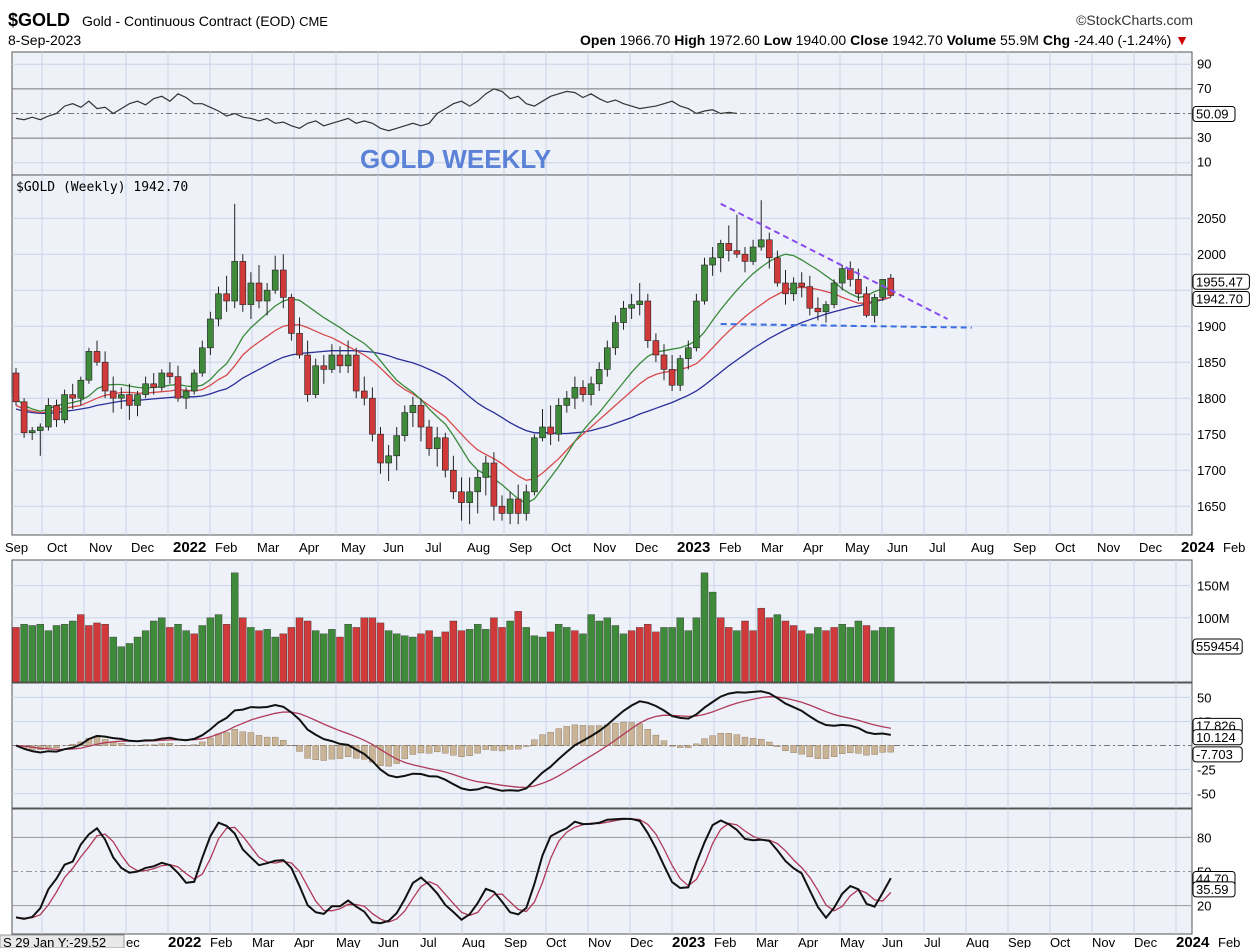 The image size is (1251, 948). Describe the element at coordinates (1217, 754) in the screenshot. I see `macd-label-3-box` at that location.